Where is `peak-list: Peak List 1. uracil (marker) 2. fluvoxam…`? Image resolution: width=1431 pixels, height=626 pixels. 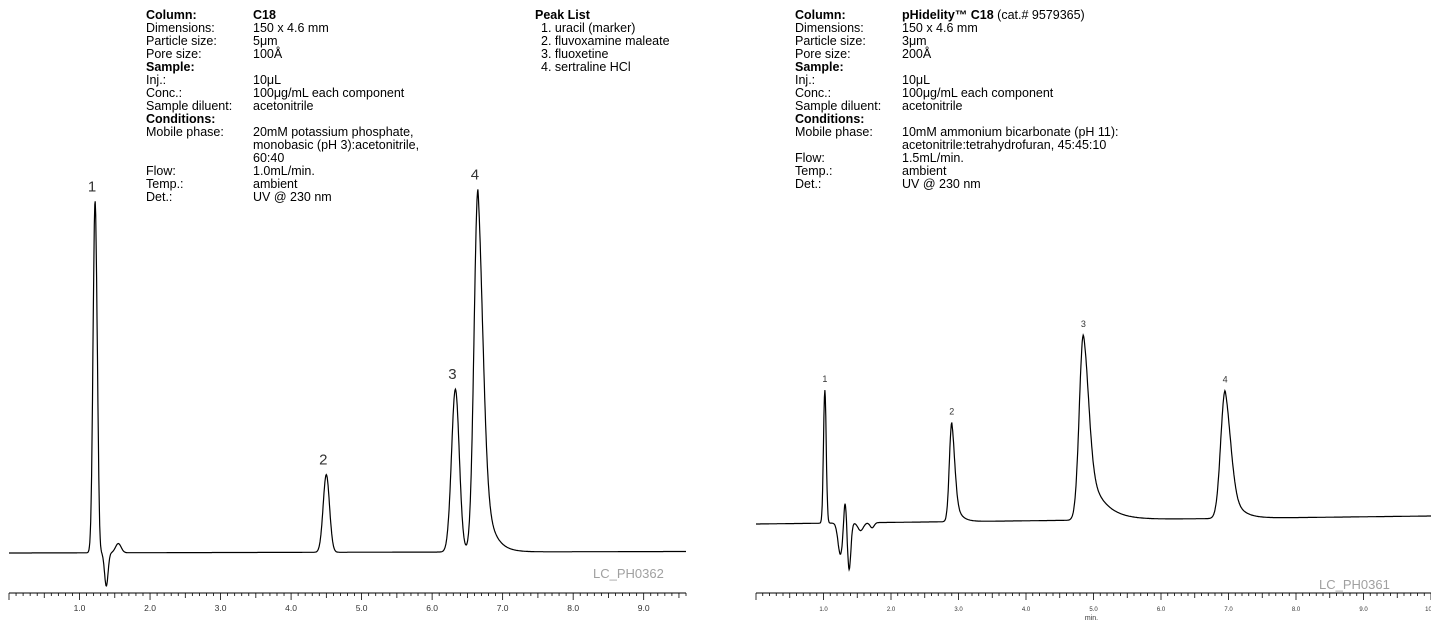
peak-list: Peak List 1. uracil (marker) 2. fluvoxam… is located at coordinates (602, 41).